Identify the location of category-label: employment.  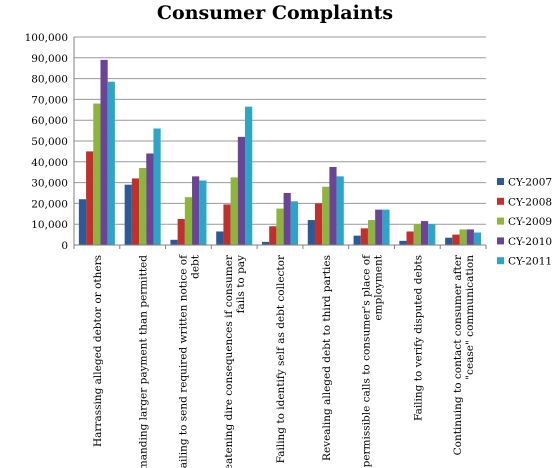
(379, 287).